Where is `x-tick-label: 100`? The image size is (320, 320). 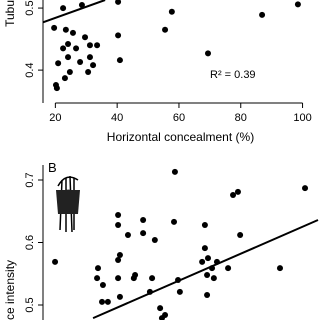 x-tick-label: 100 is located at coordinates (302, 118).